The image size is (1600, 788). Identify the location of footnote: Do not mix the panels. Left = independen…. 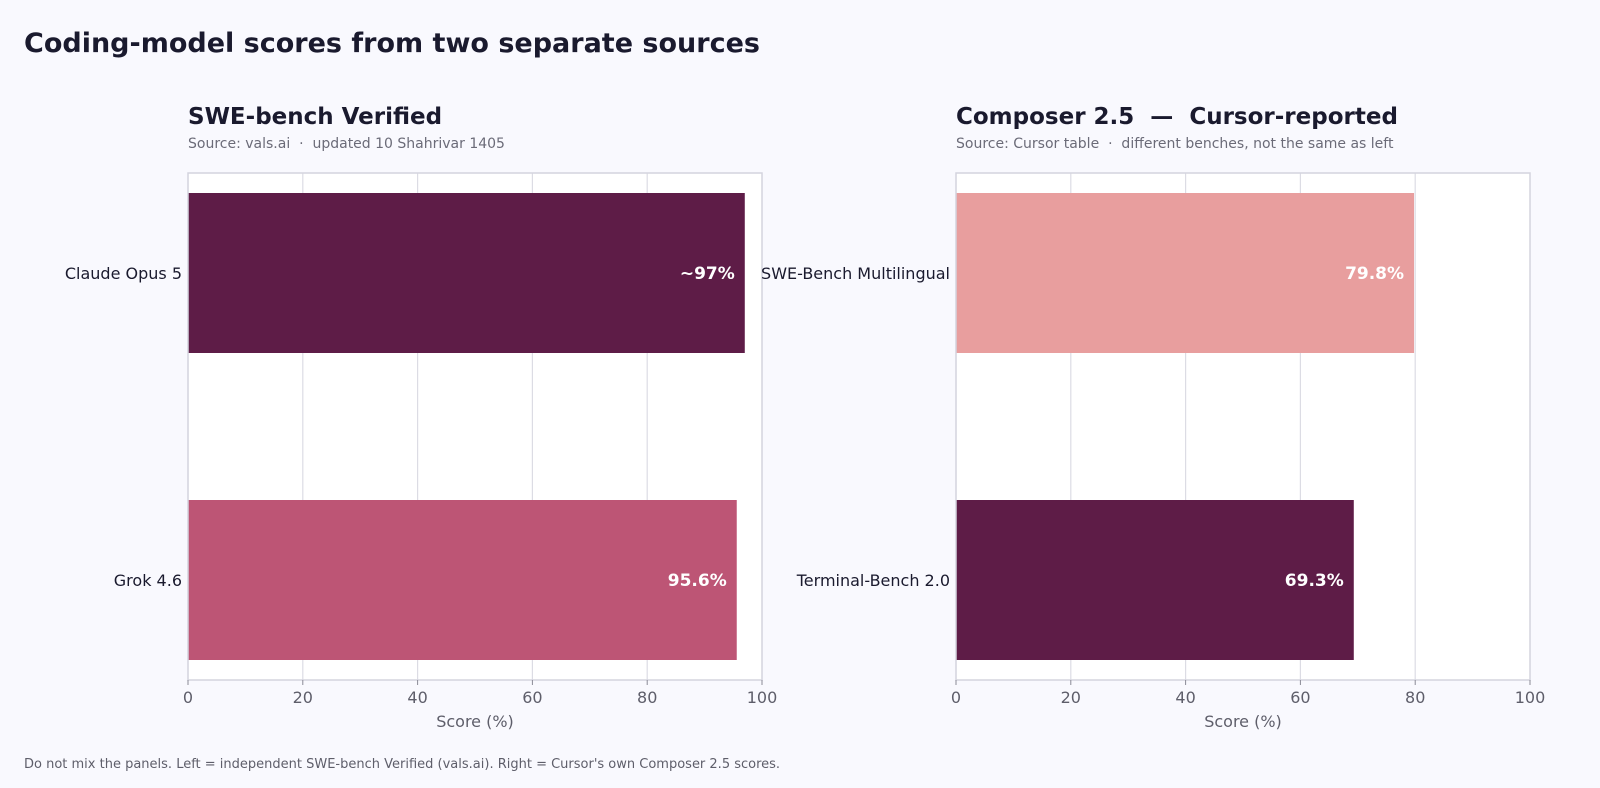
(402, 764).